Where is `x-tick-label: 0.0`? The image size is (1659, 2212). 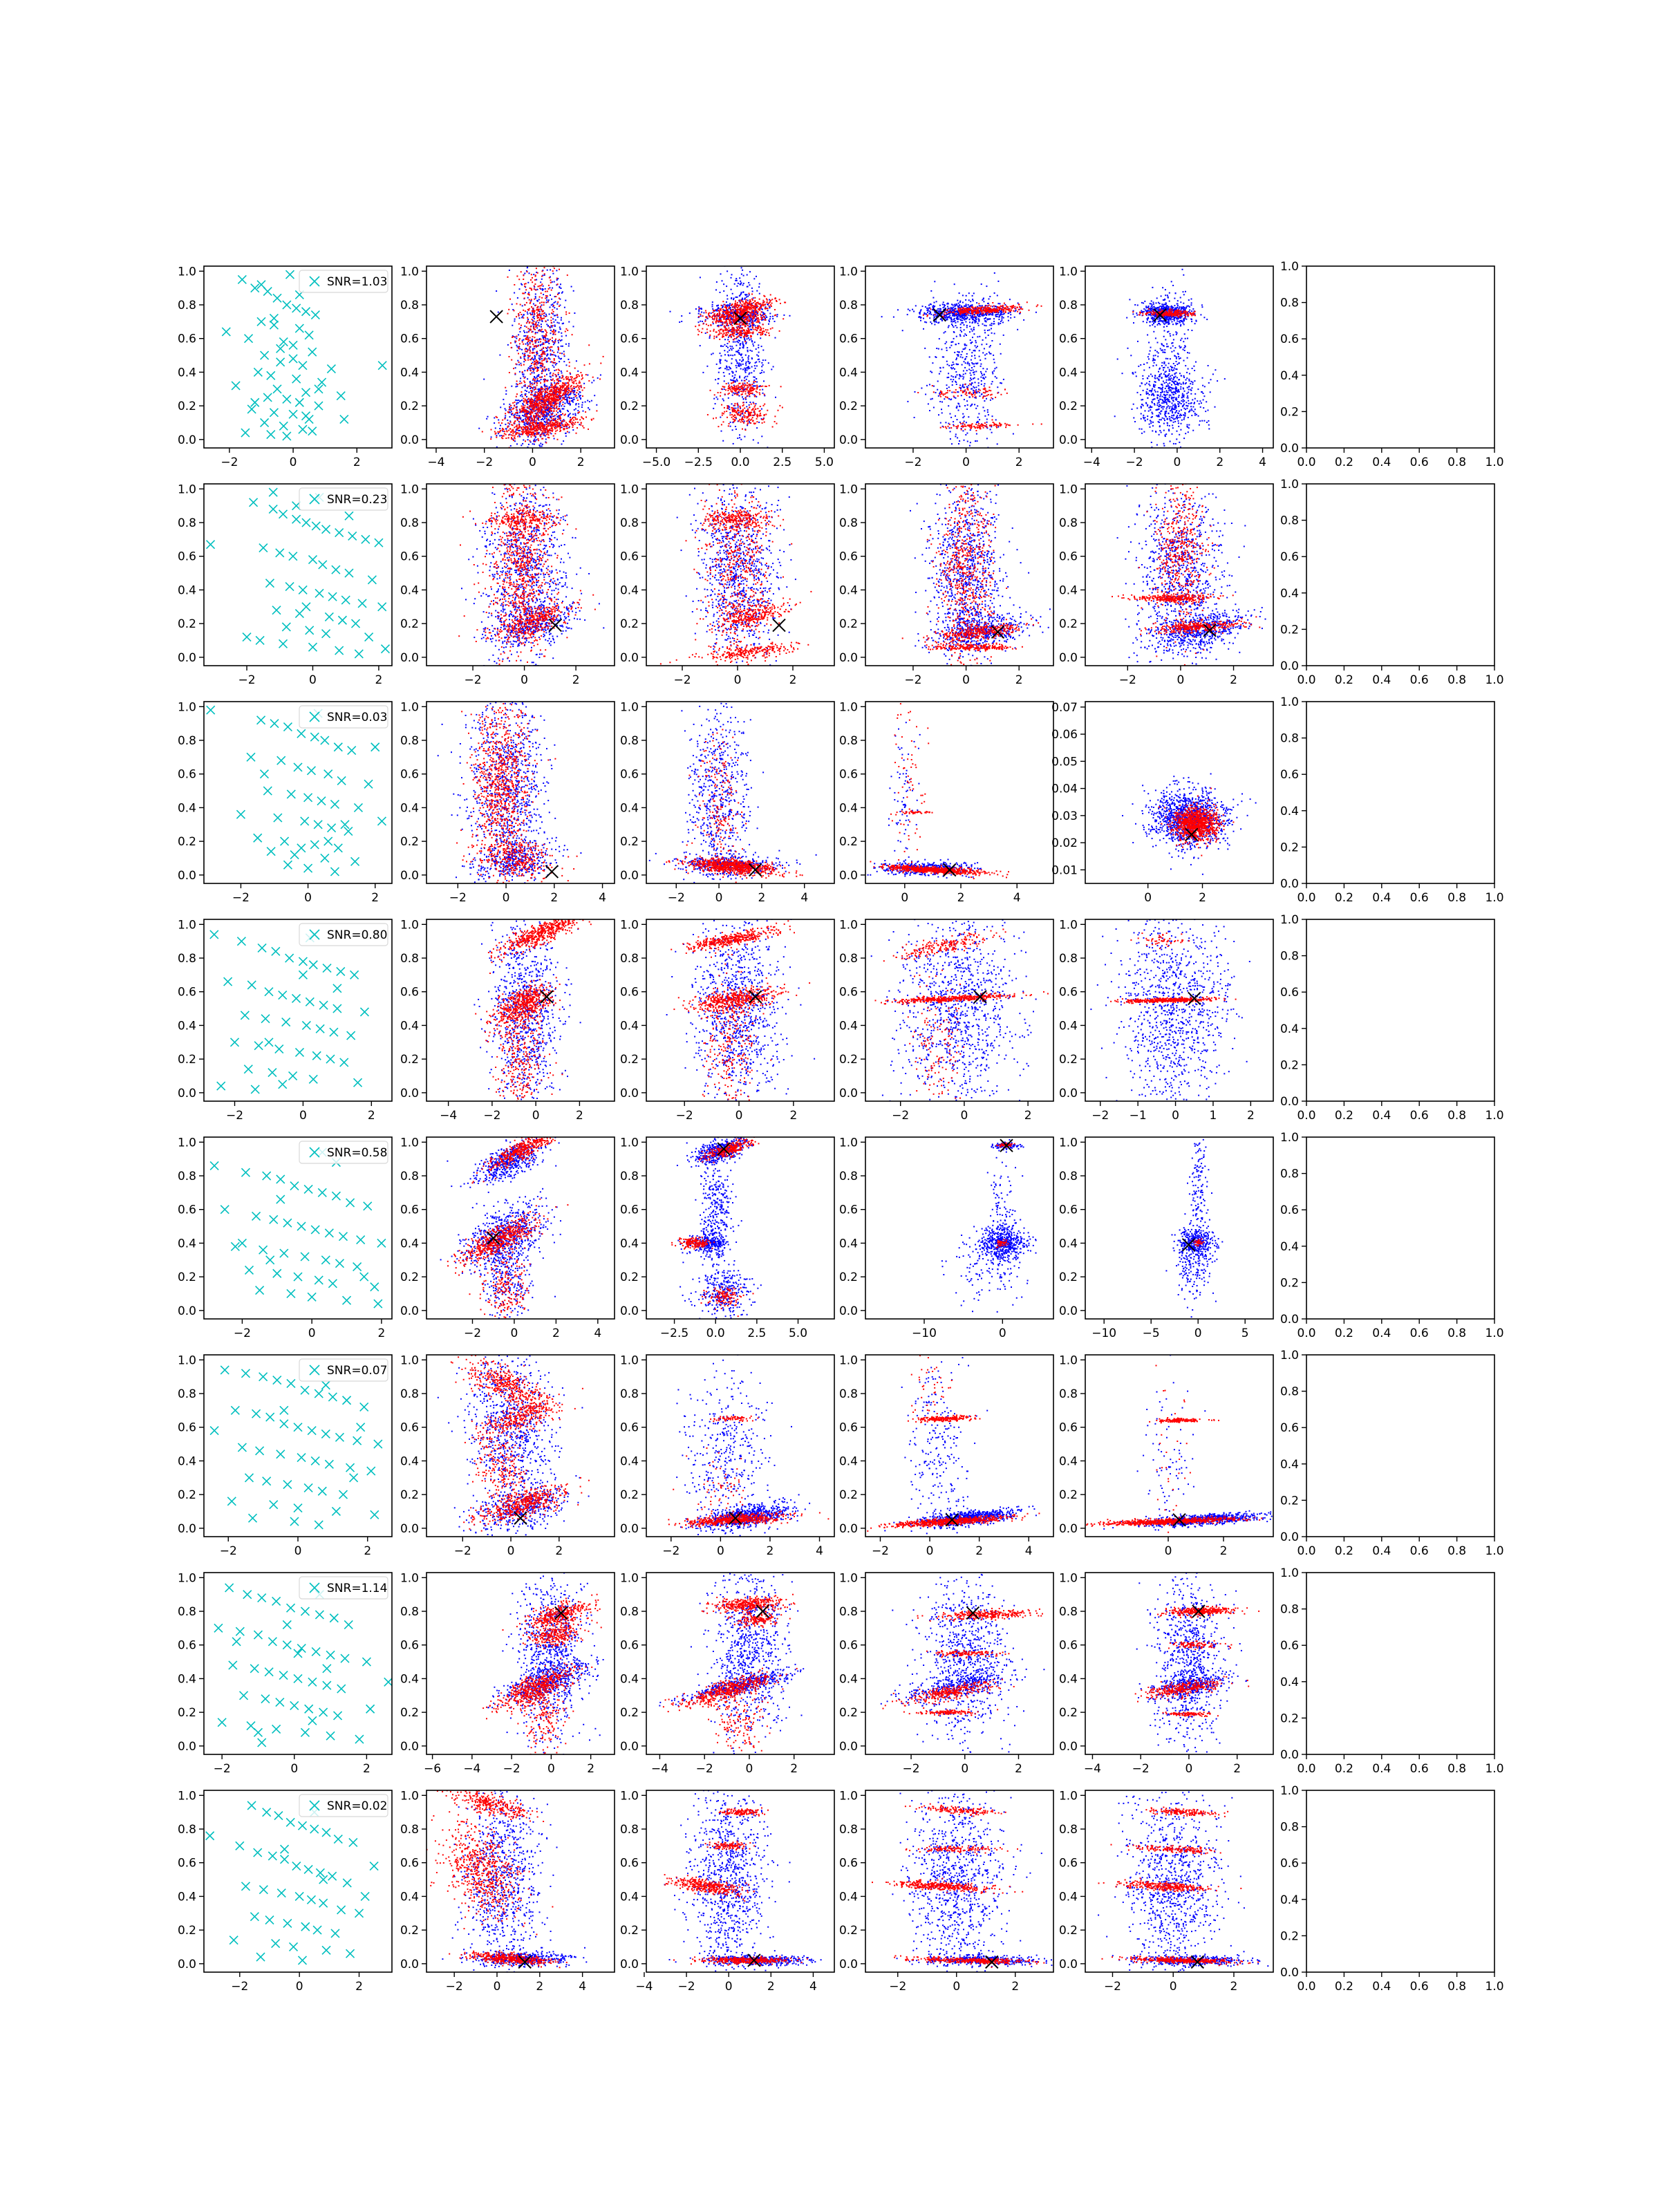
x-tick-label: 0.0 is located at coordinates (740, 462).